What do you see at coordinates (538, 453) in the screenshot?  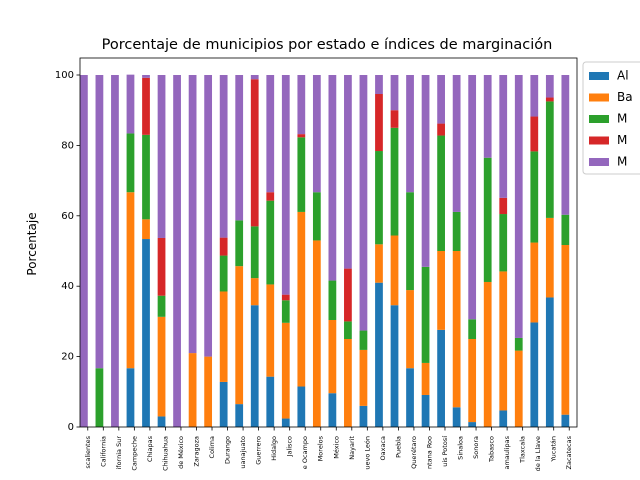 I see `x-tick-label: de la Llave` at bounding box center [538, 453].